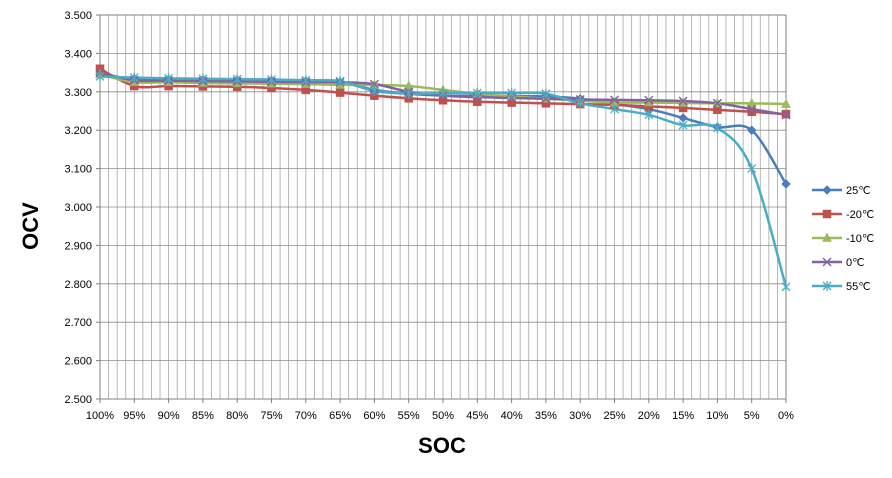 The width and height of the screenshot is (892, 478). Describe the element at coordinates (78, 170) in the screenshot. I see `y-tick-label: 3.100` at that location.